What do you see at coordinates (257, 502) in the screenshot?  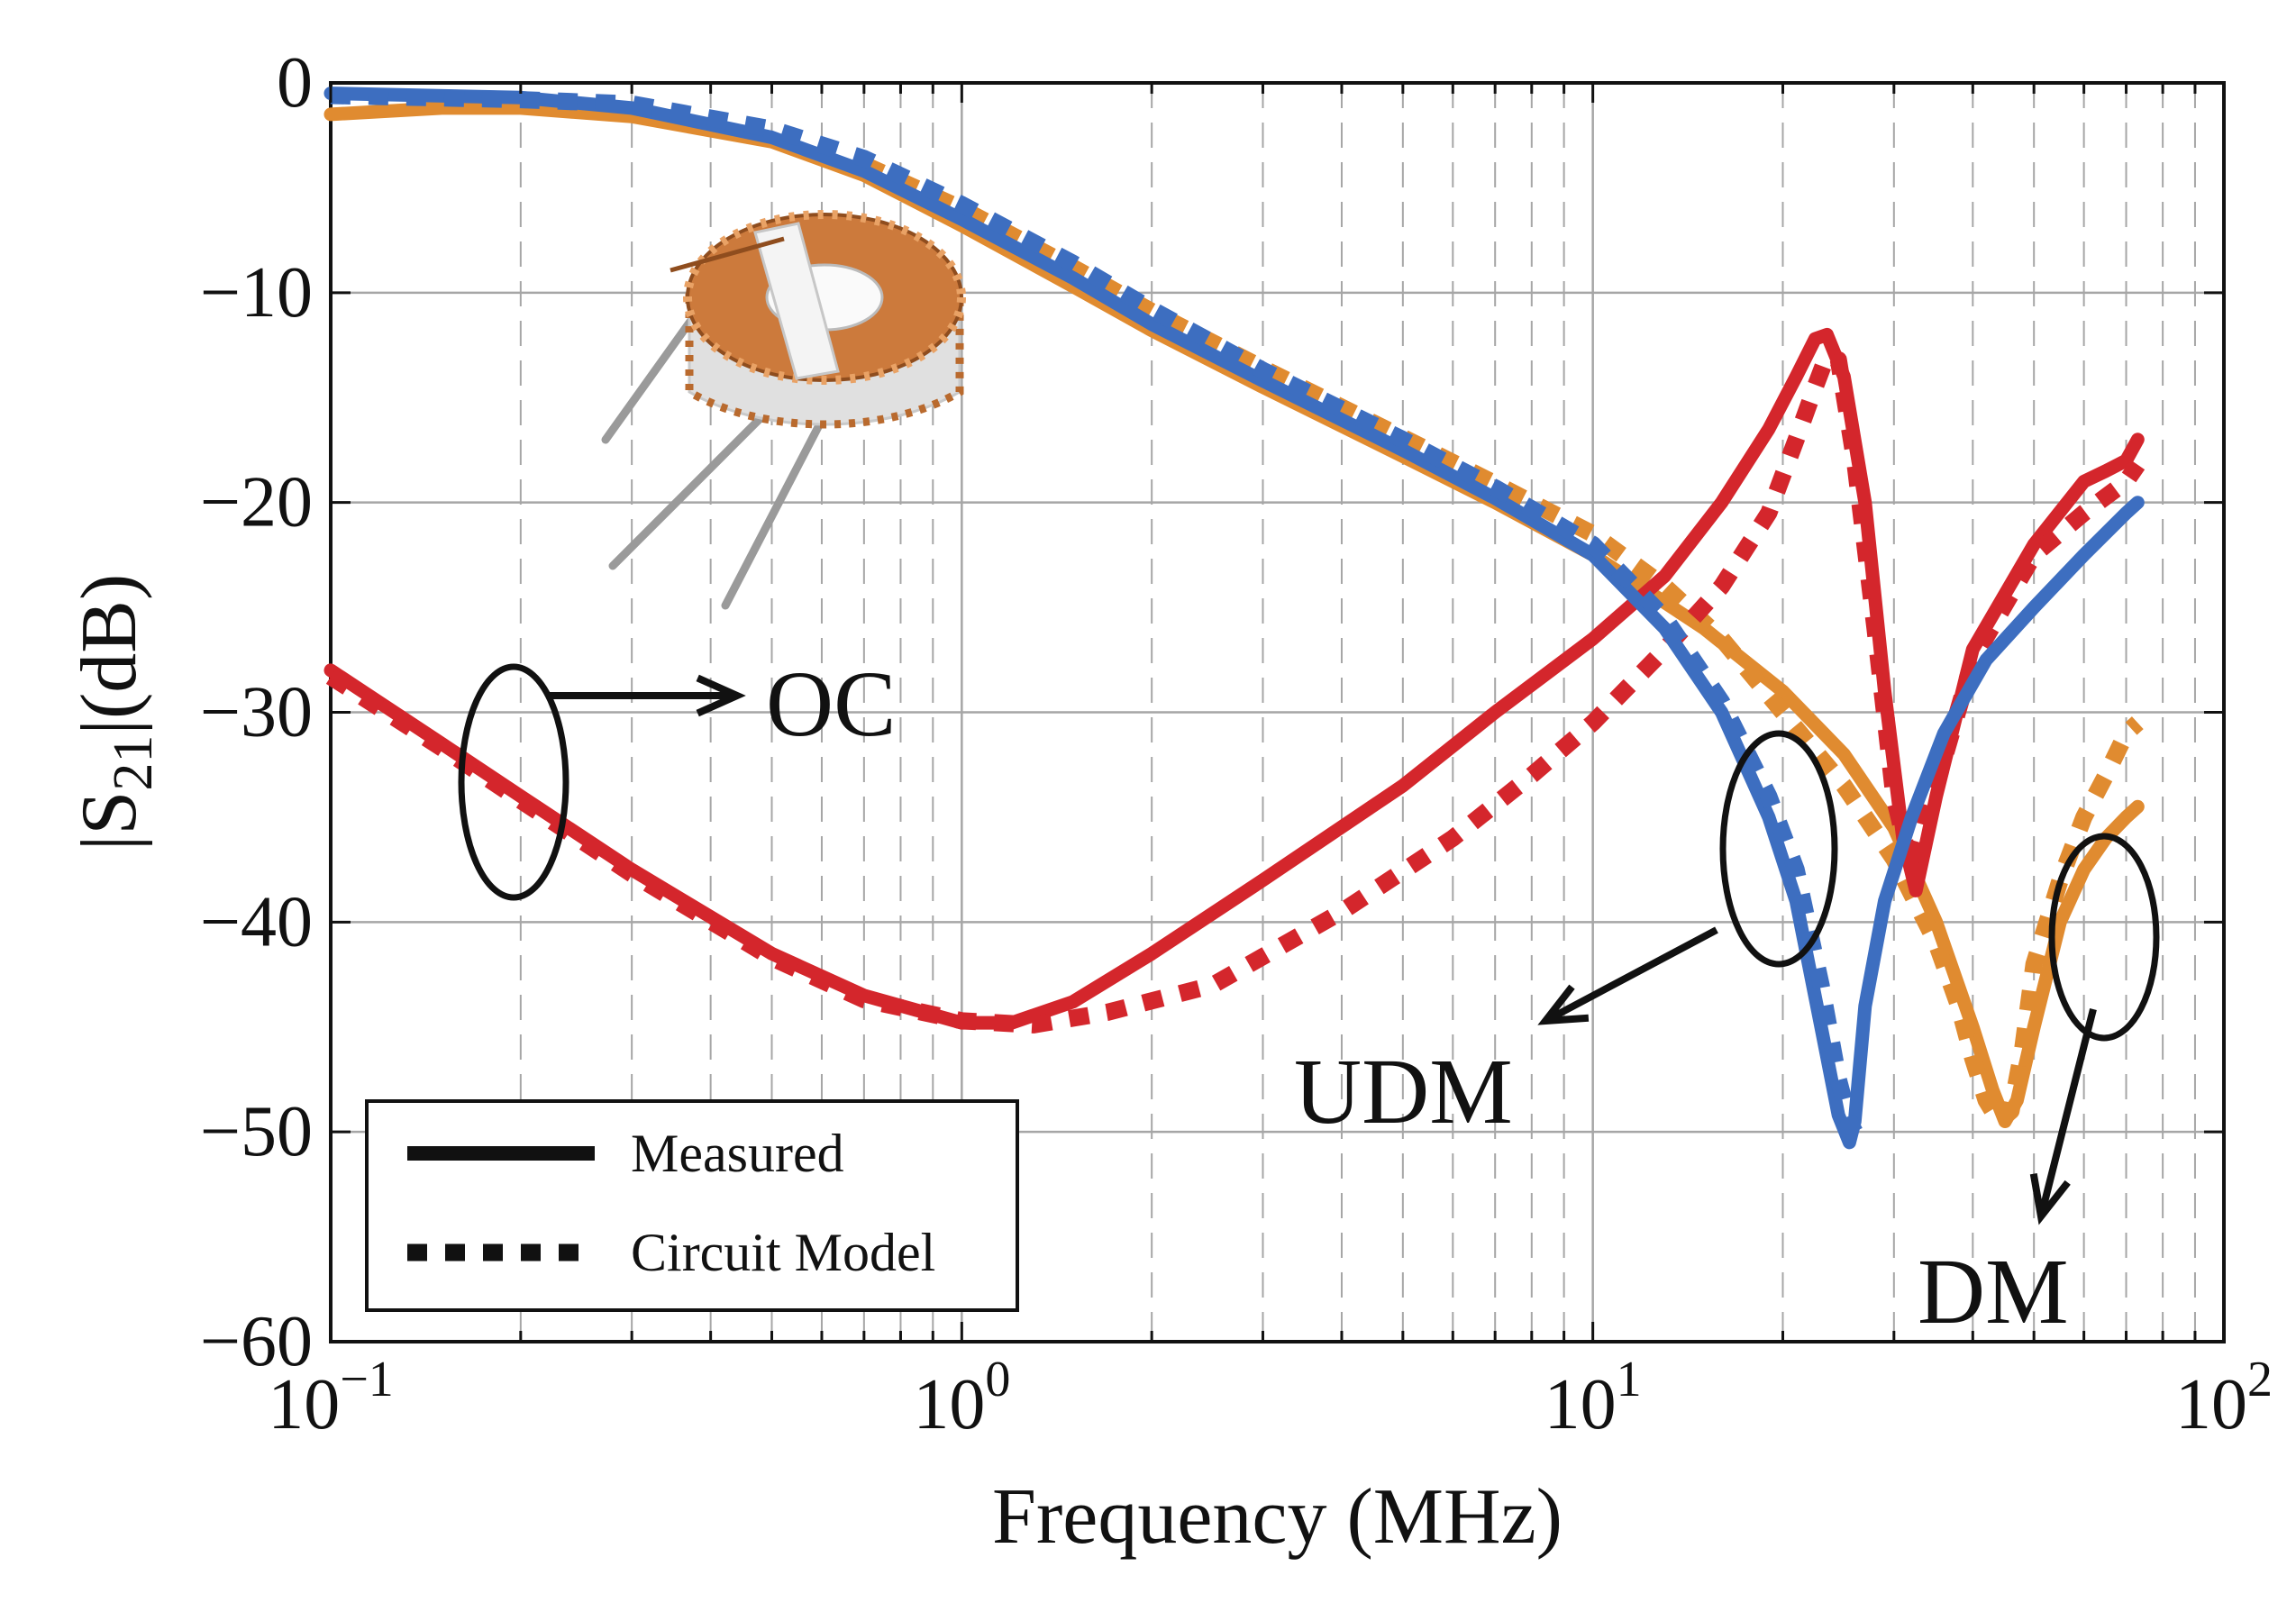 I see `y-tick-label: −20` at bounding box center [257, 502].